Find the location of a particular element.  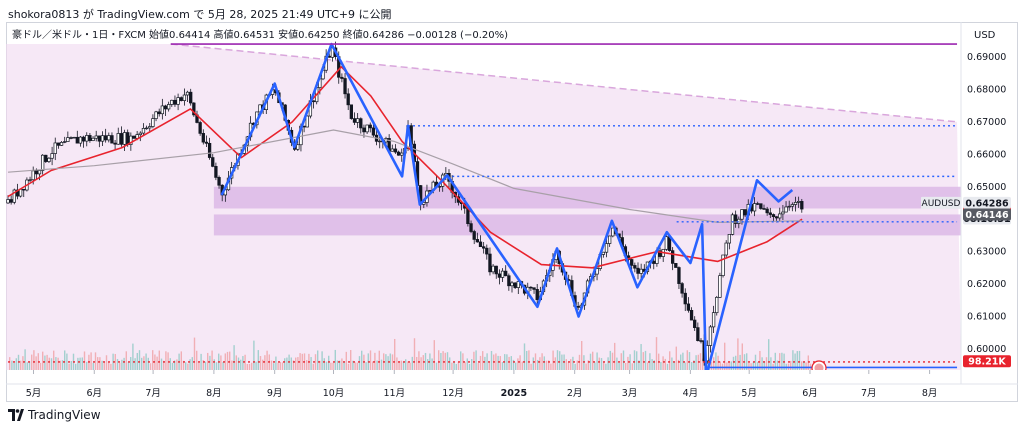

symbol-tag is located at coordinates (941, 202).